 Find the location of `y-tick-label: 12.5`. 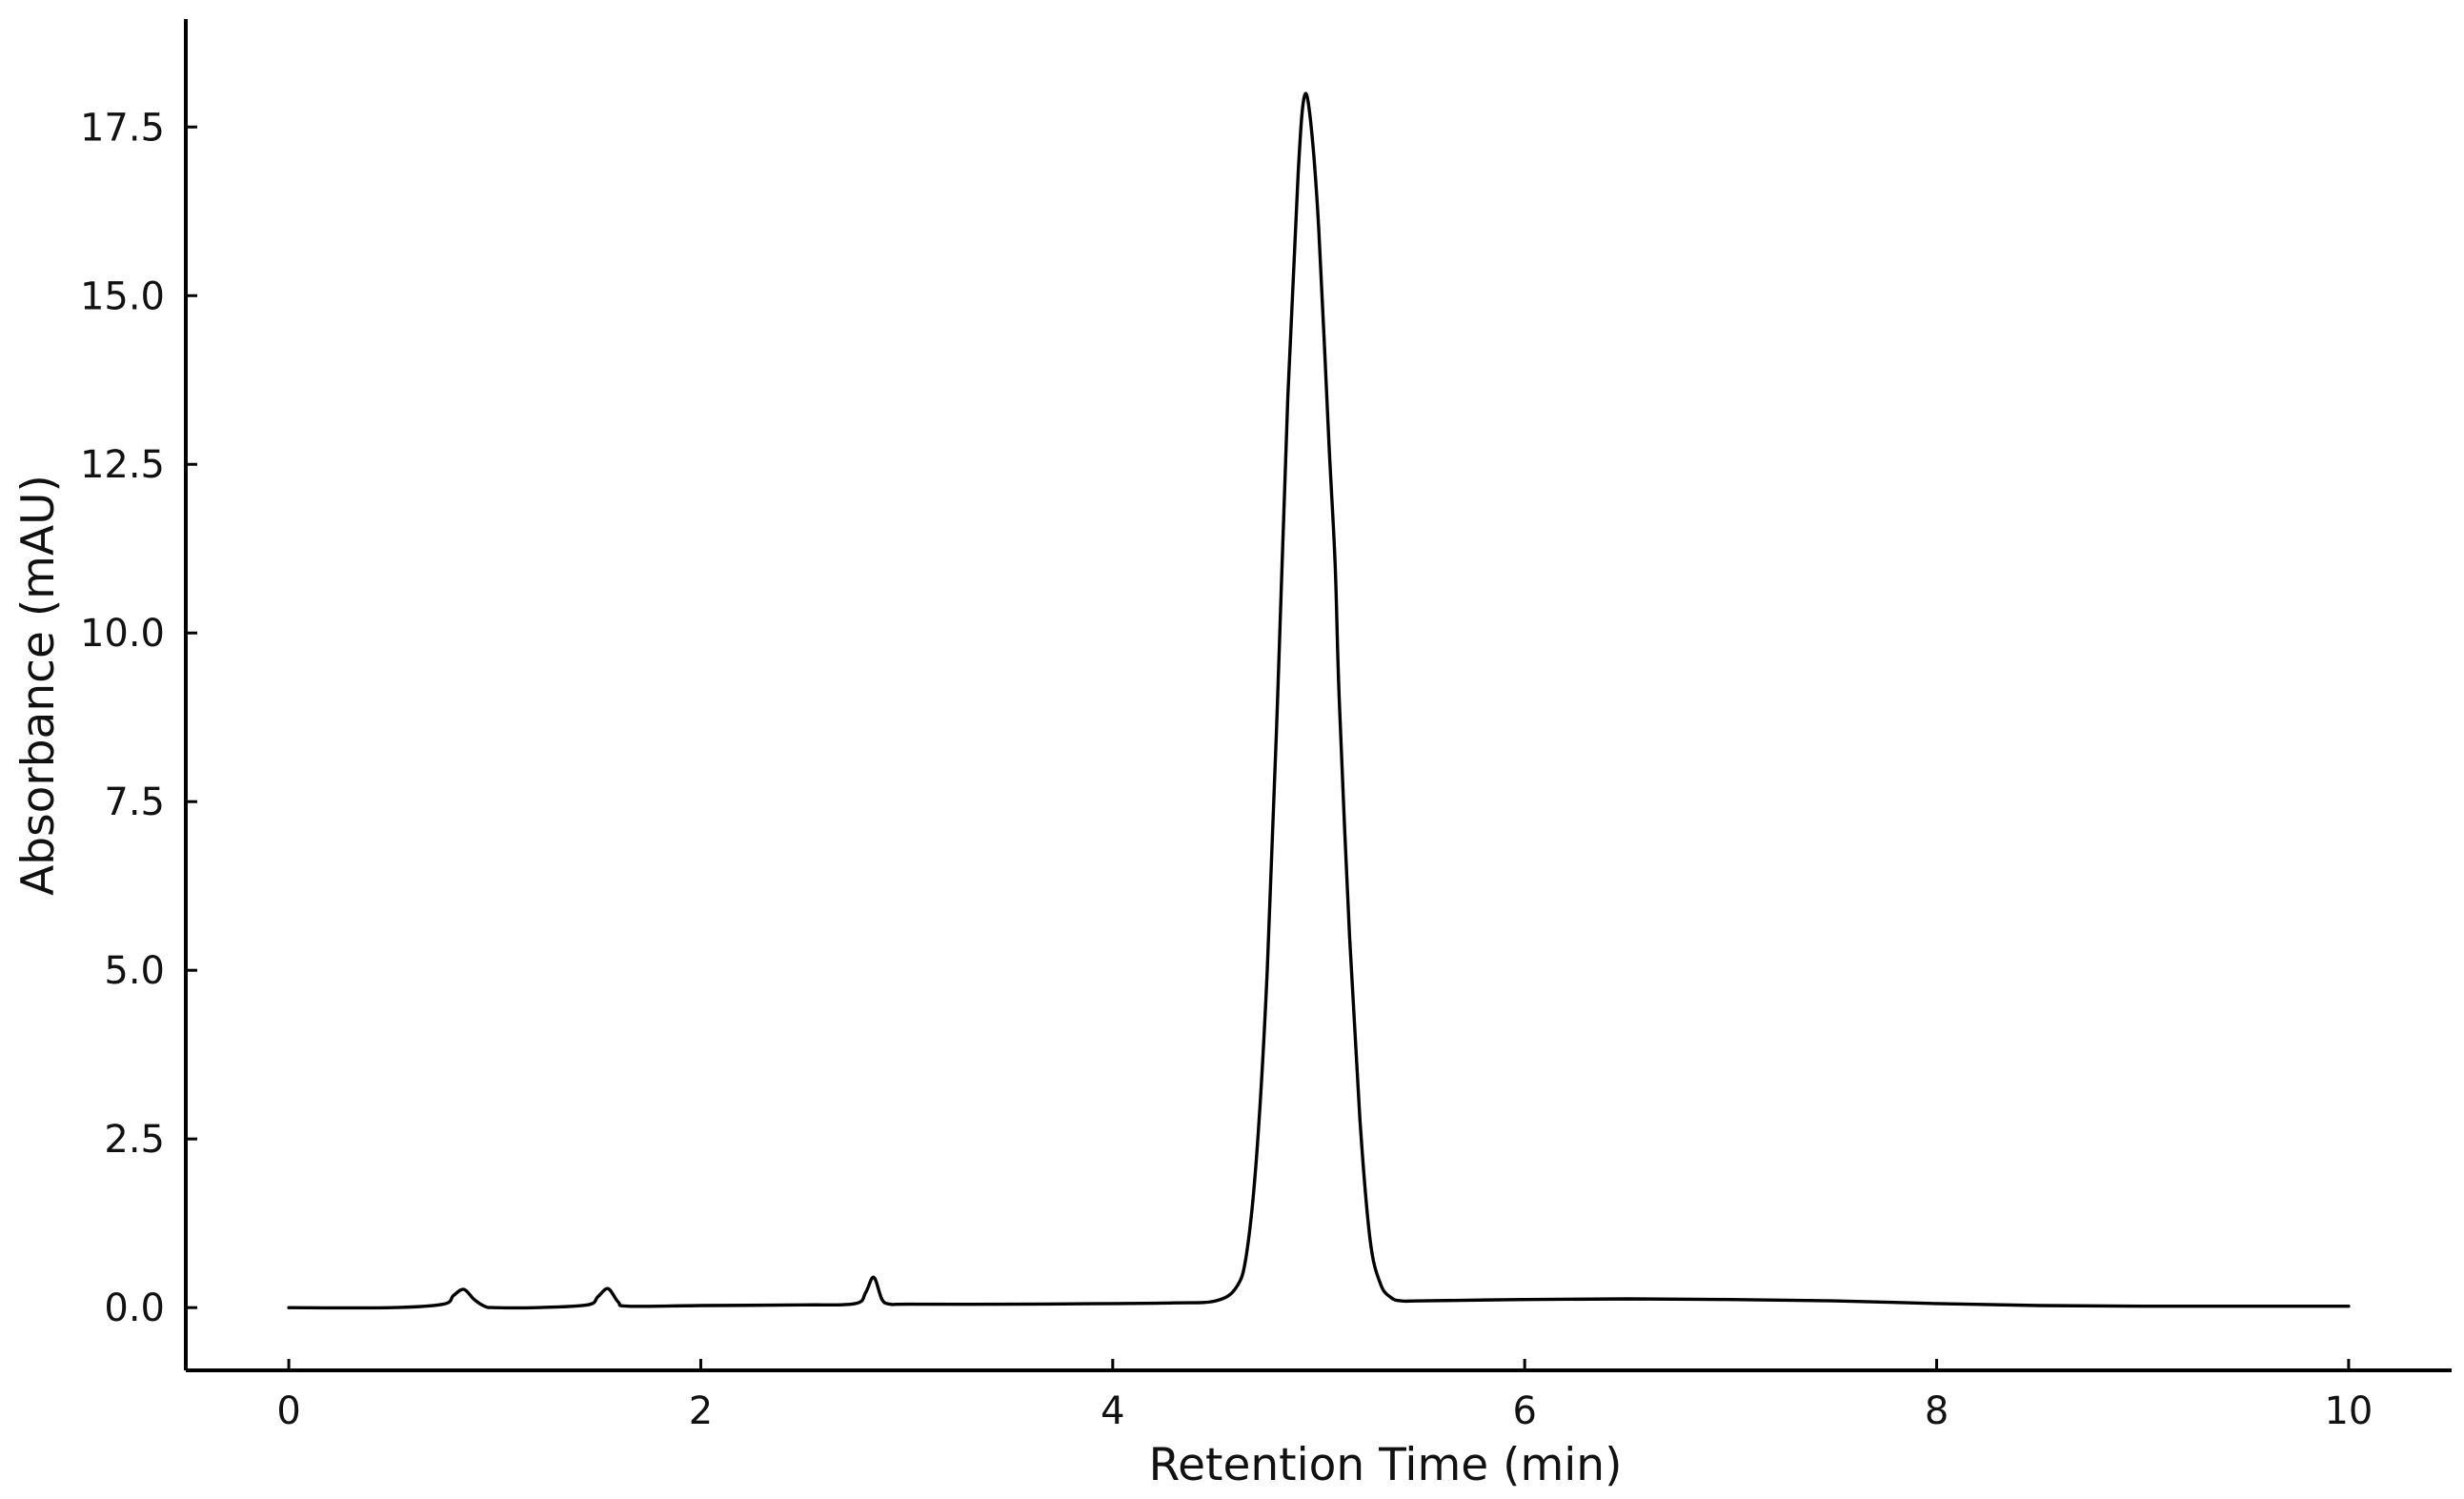

y-tick-label: 12.5 is located at coordinates (123, 465).